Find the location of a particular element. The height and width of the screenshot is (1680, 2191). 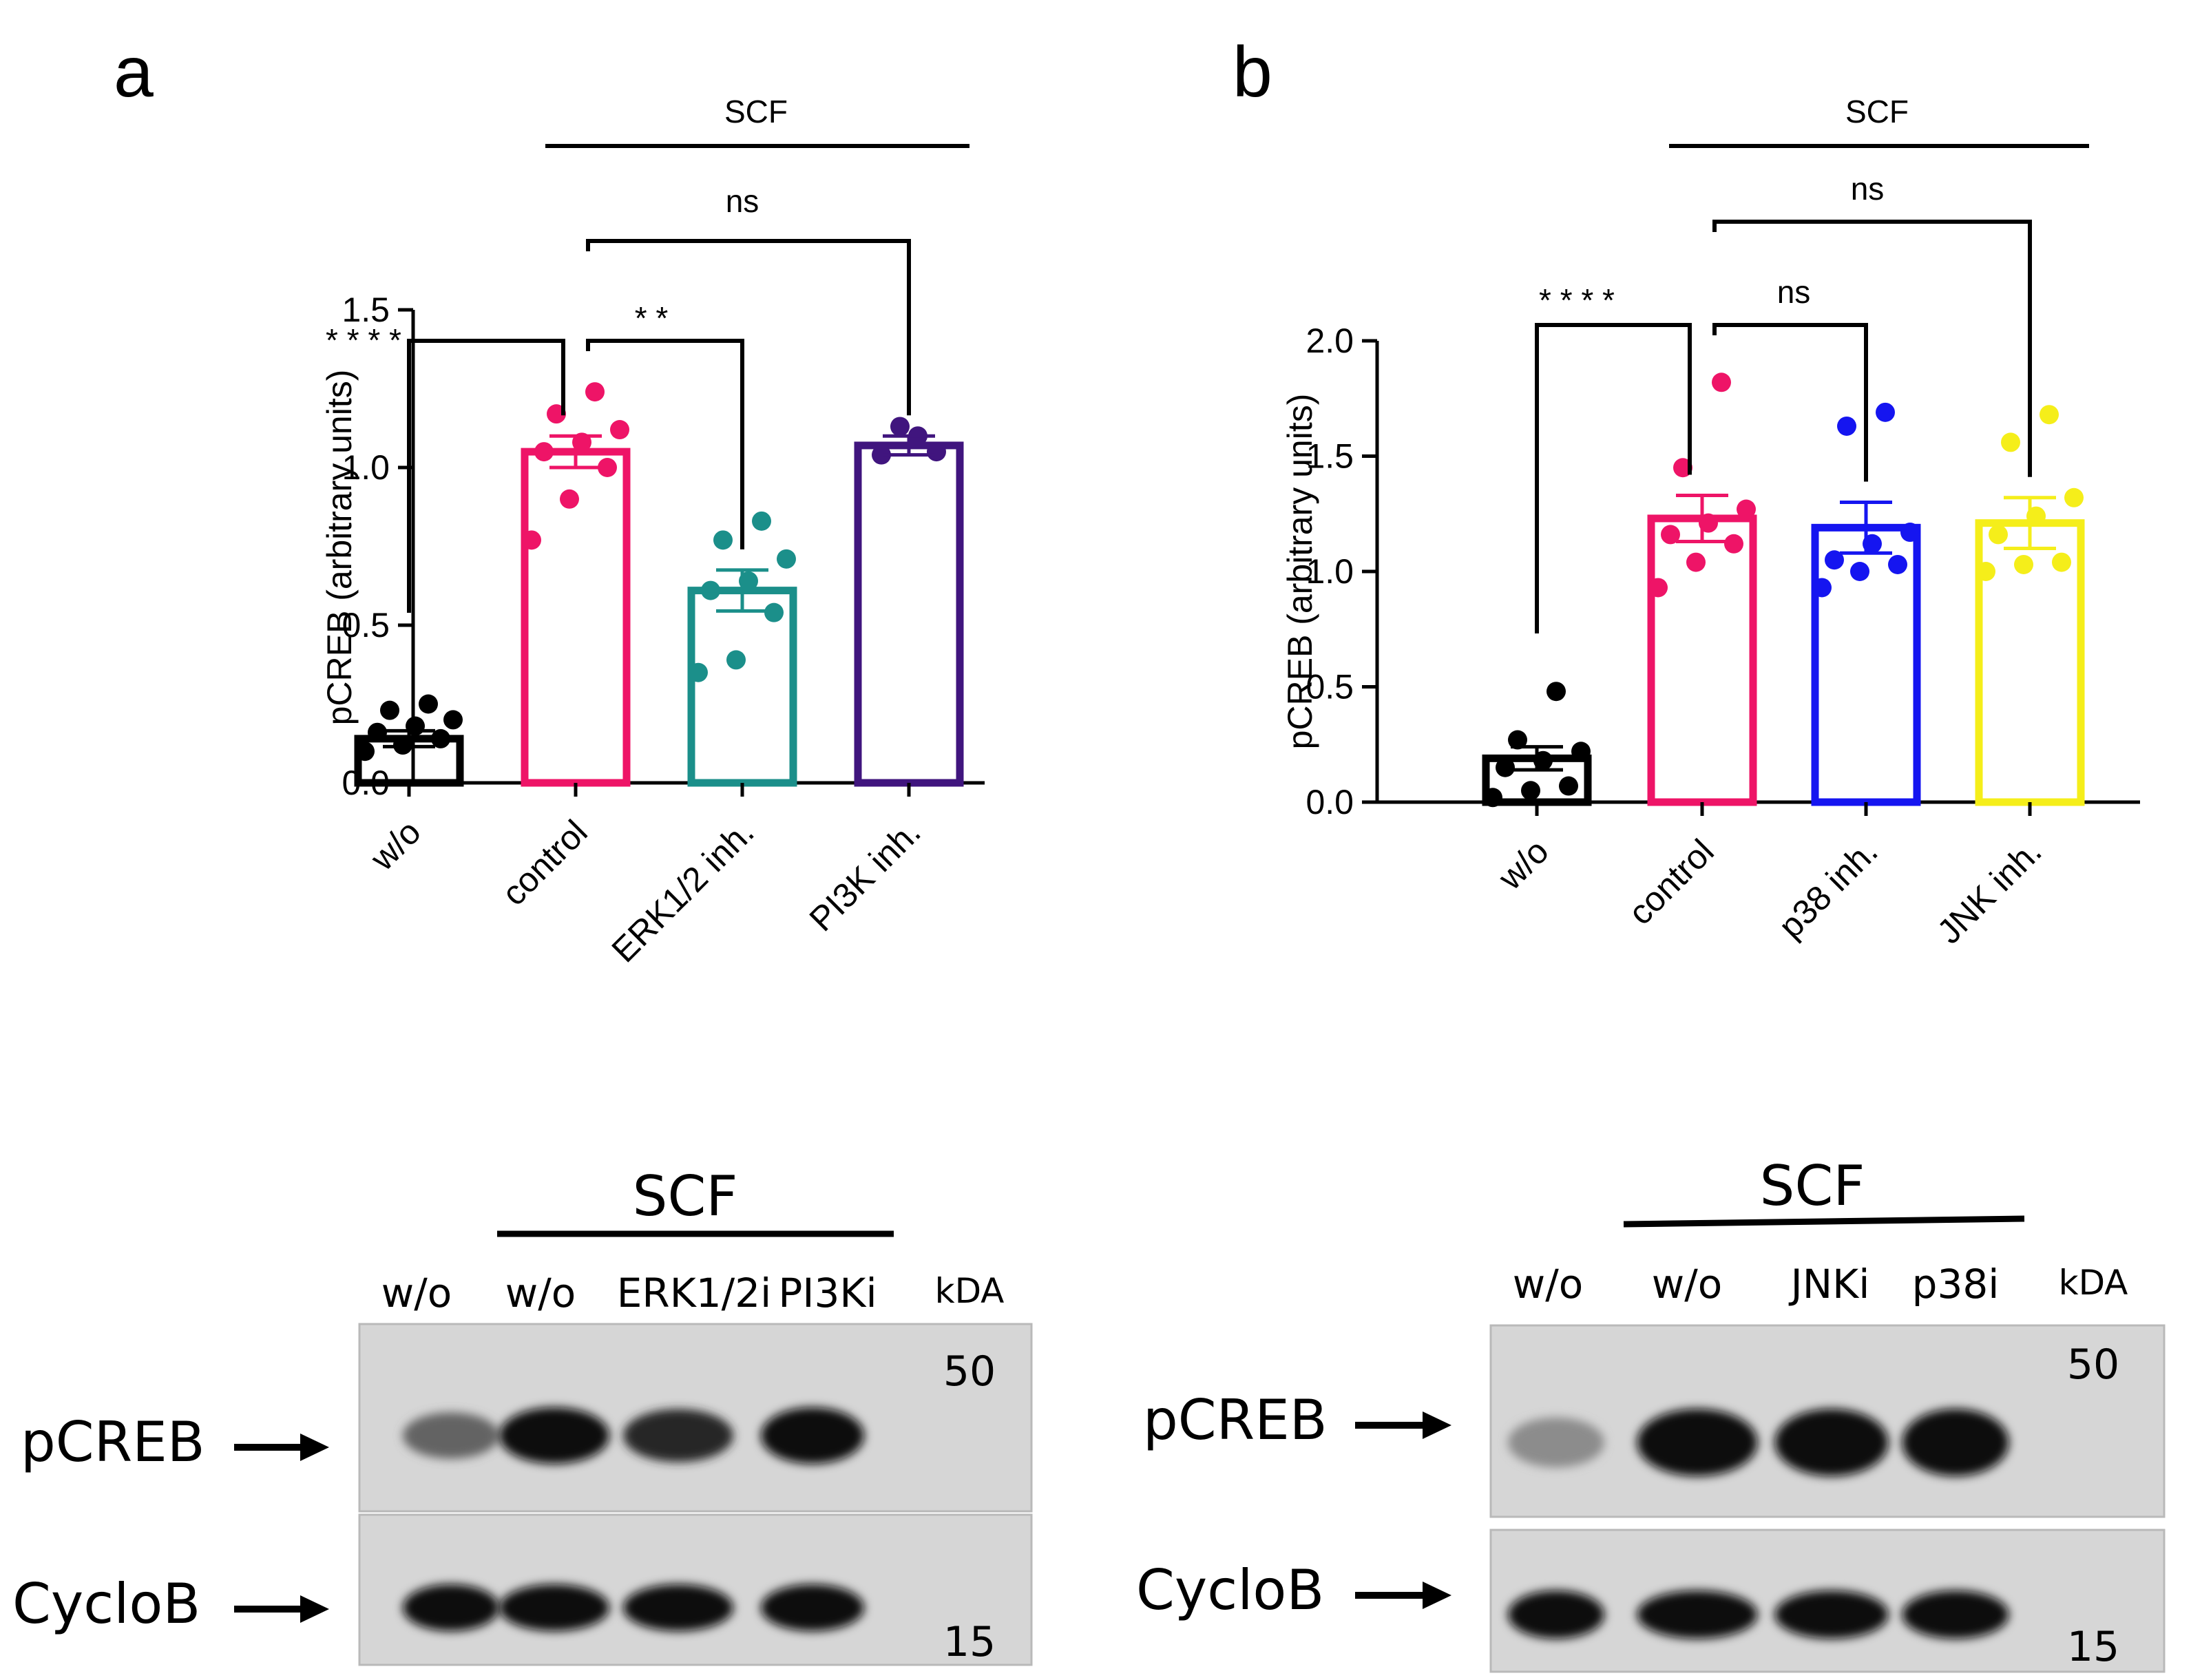

lane-label-b-3: JNKi is located at coordinates (1829, 1284).